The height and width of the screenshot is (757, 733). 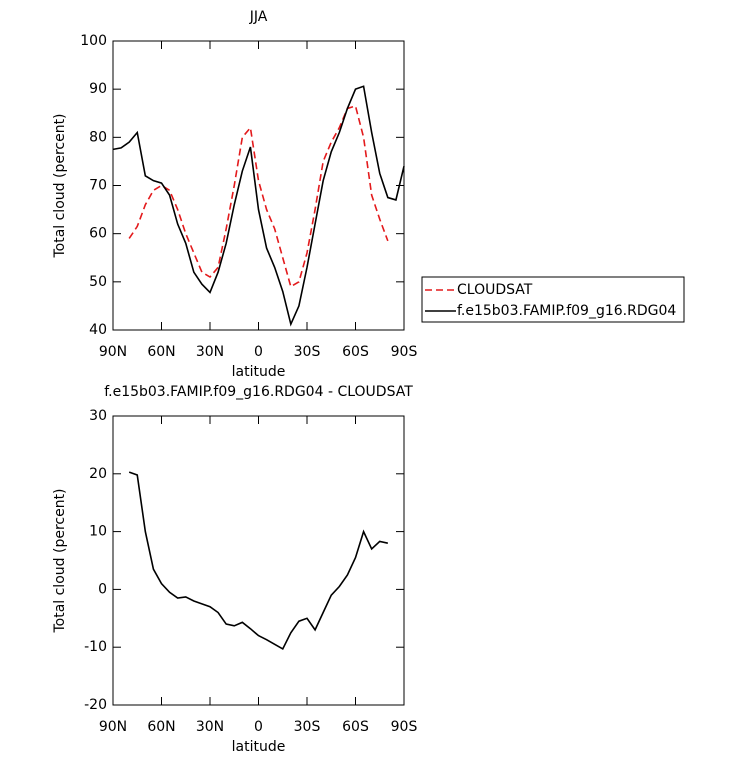 I want to click on y-tick-label: -20, so click(x=95, y=705).